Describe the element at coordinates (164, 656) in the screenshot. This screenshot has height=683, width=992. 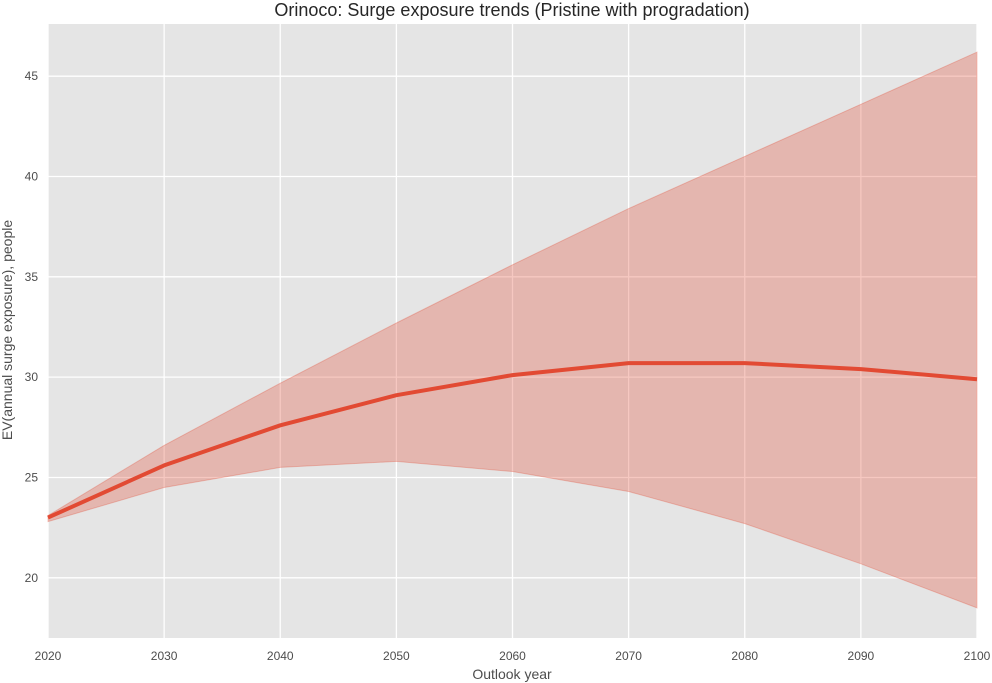
I see `x-tick-label: 2030` at that location.